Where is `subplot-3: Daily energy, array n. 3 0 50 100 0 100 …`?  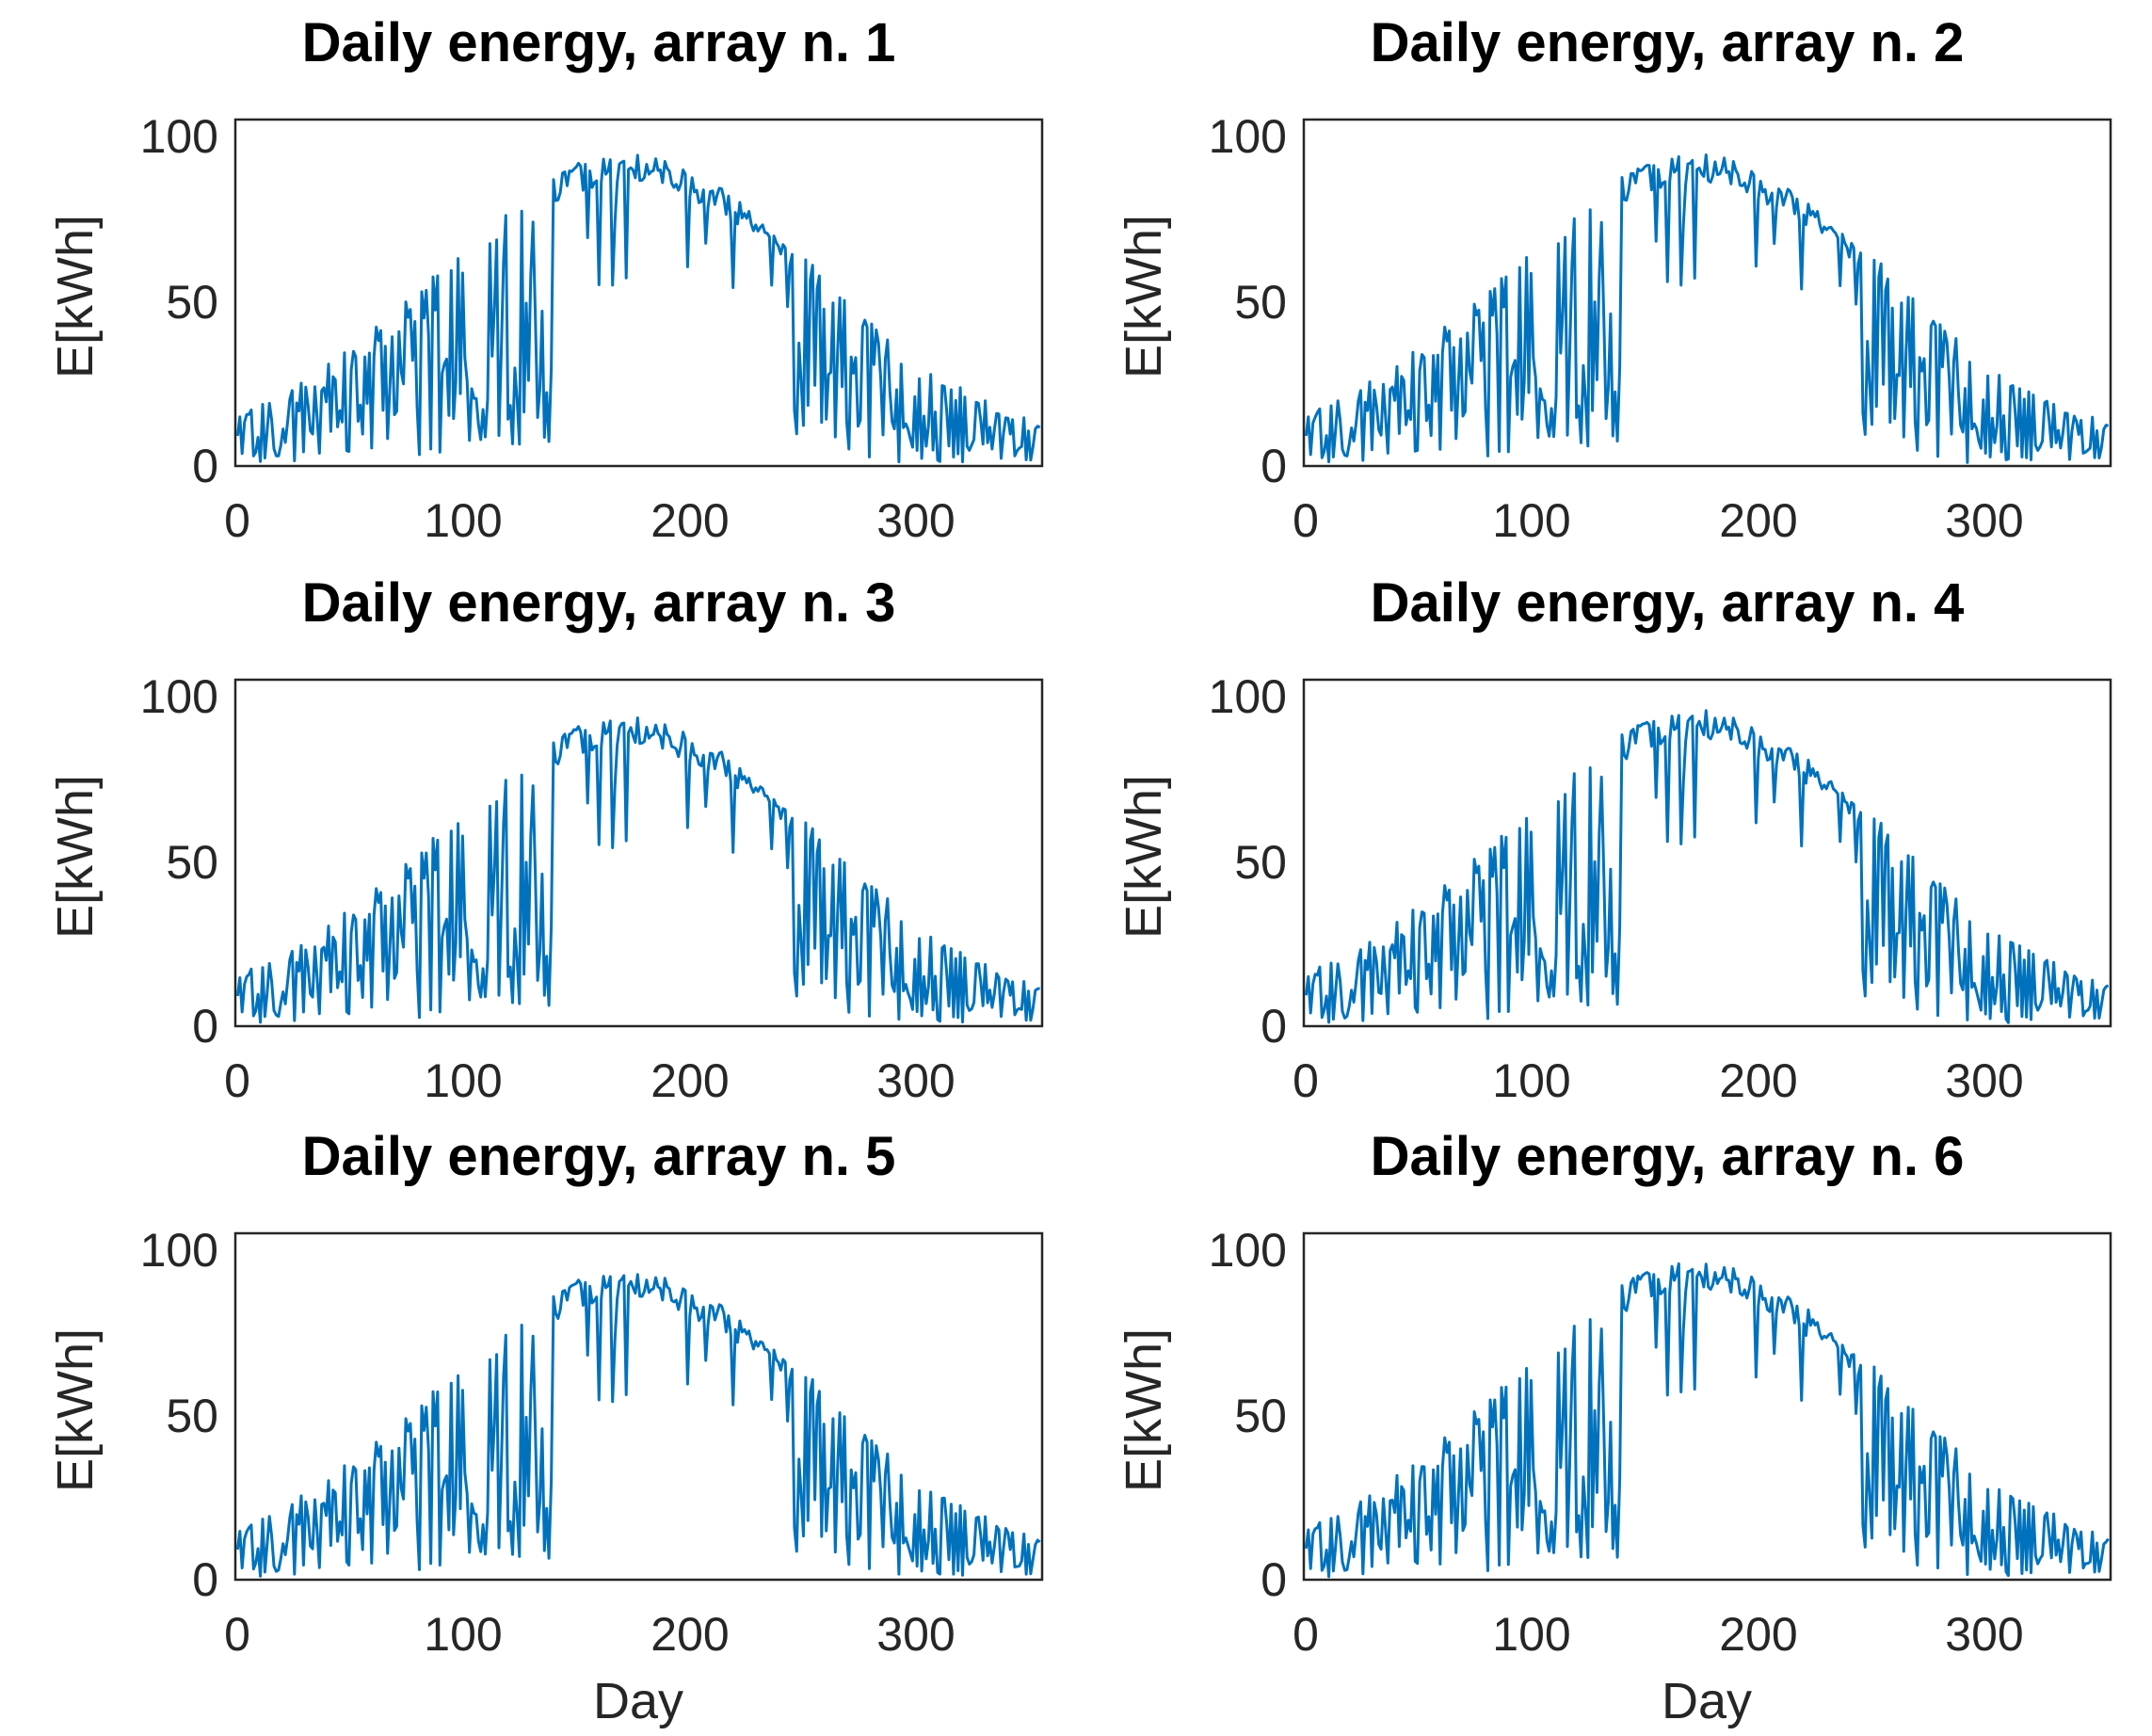
subplot-3: Daily energy, array n. 3 0 50 100 0 100 … is located at coordinates (545, 839).